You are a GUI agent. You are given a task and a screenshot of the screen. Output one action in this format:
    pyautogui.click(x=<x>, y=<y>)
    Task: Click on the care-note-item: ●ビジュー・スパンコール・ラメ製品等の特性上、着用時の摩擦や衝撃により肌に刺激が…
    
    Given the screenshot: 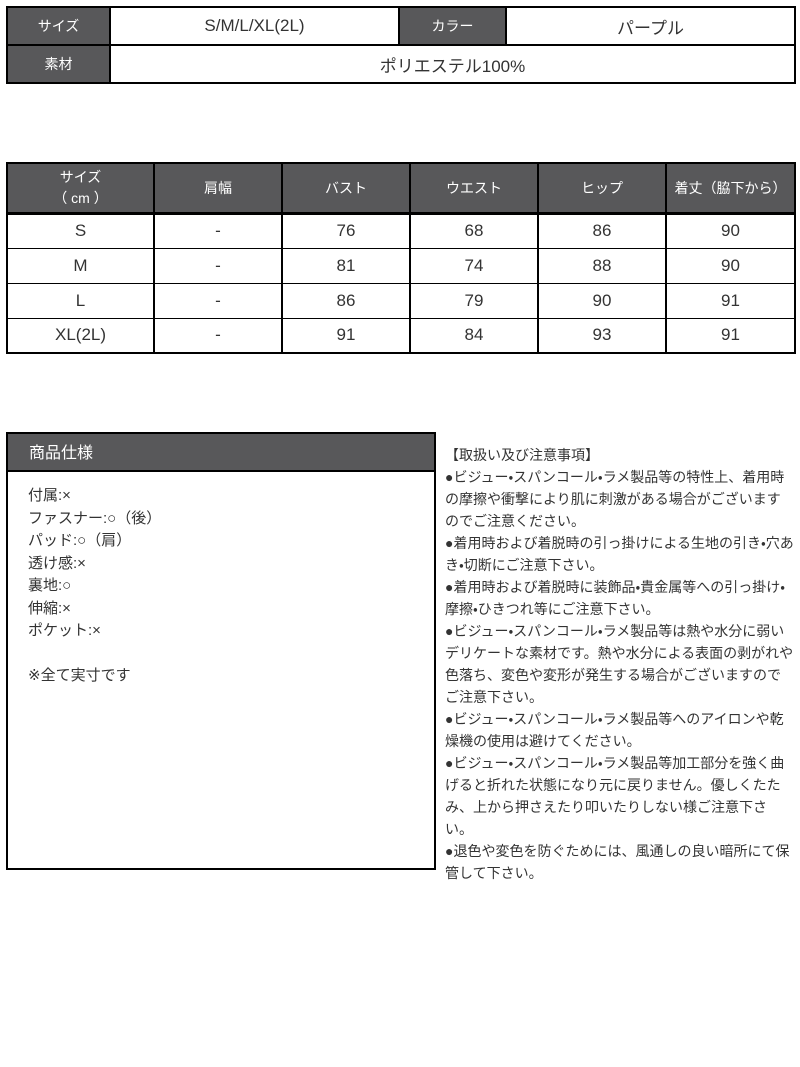 What is the action you would take?
    pyautogui.click(x=615, y=499)
    